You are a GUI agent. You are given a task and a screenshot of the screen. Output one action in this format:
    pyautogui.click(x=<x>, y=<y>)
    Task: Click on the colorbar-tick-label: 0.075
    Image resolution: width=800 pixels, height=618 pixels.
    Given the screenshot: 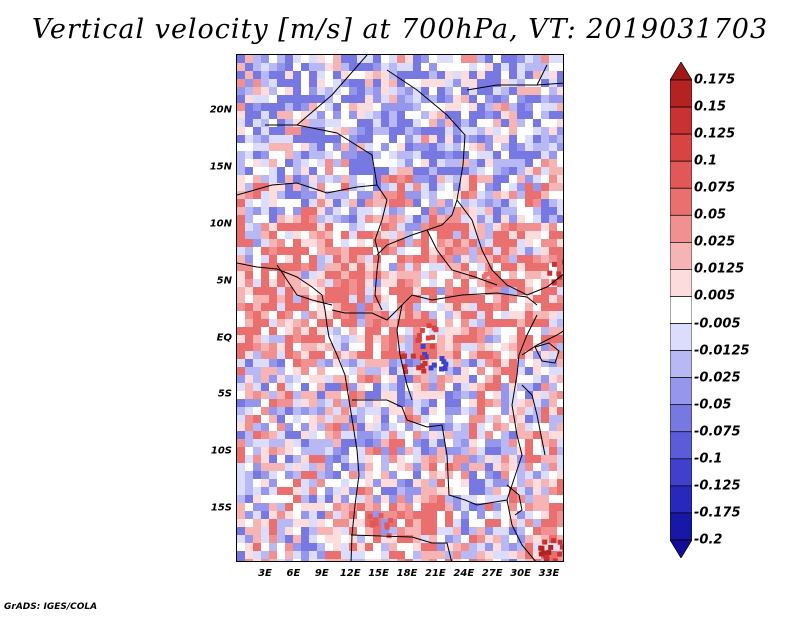 What is the action you would take?
    pyautogui.click(x=715, y=188)
    